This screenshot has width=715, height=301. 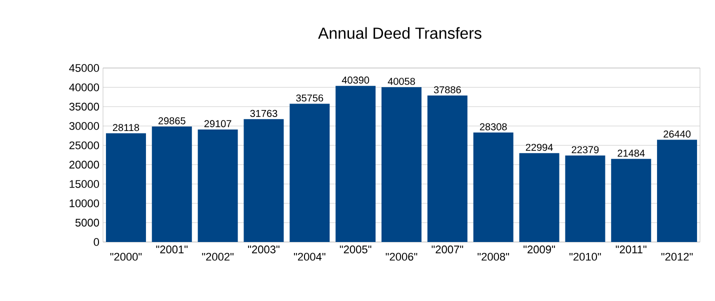 I want to click on data-label: 22994, so click(x=539, y=147).